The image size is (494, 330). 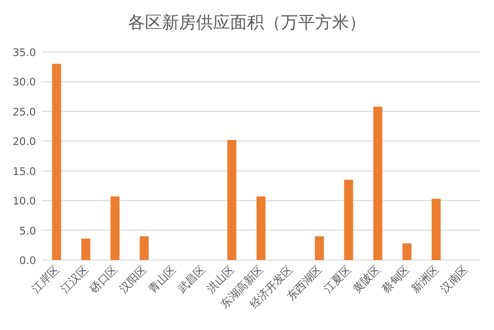 What do you see at coordinates (24, 82) in the screenshot?
I see `y-tick-label: 30.0` at bounding box center [24, 82].